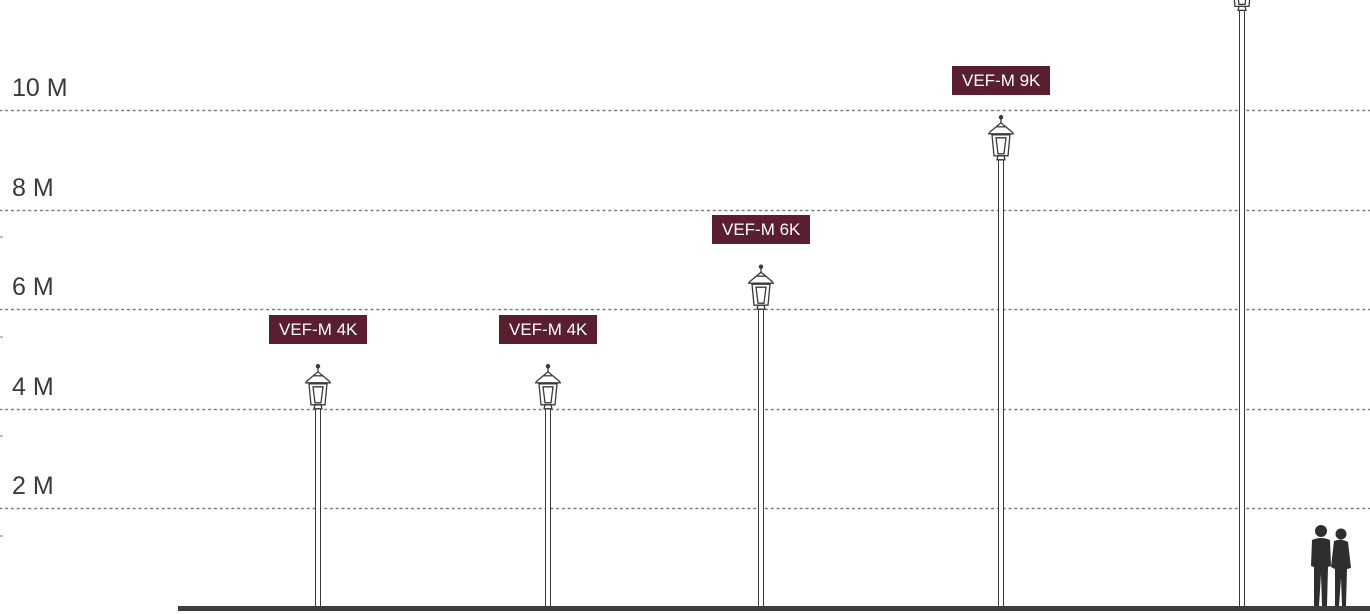 The image size is (1370, 614). What do you see at coordinates (761, 229) in the screenshot?
I see `model-tag-3: VEF-M 6K` at bounding box center [761, 229].